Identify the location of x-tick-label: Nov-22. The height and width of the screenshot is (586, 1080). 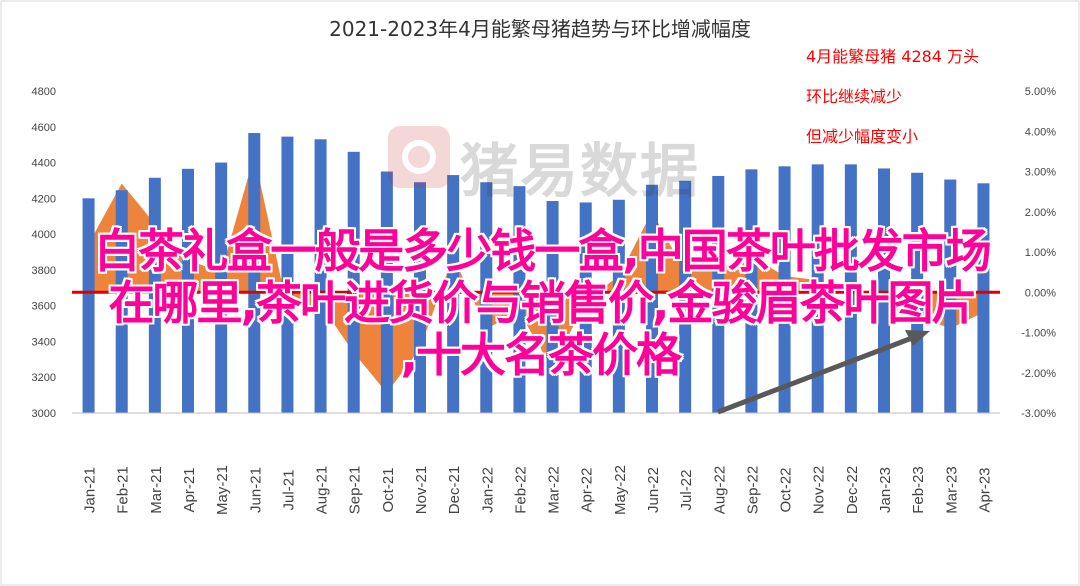
(819, 490).